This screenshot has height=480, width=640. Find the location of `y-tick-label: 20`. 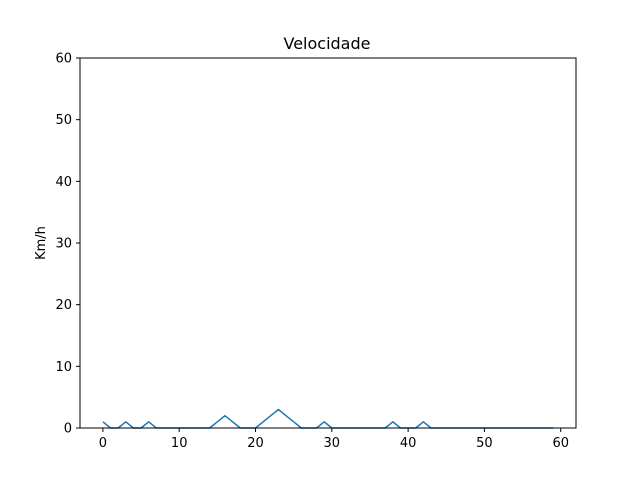

y-tick-label: 20 is located at coordinates (63, 305).